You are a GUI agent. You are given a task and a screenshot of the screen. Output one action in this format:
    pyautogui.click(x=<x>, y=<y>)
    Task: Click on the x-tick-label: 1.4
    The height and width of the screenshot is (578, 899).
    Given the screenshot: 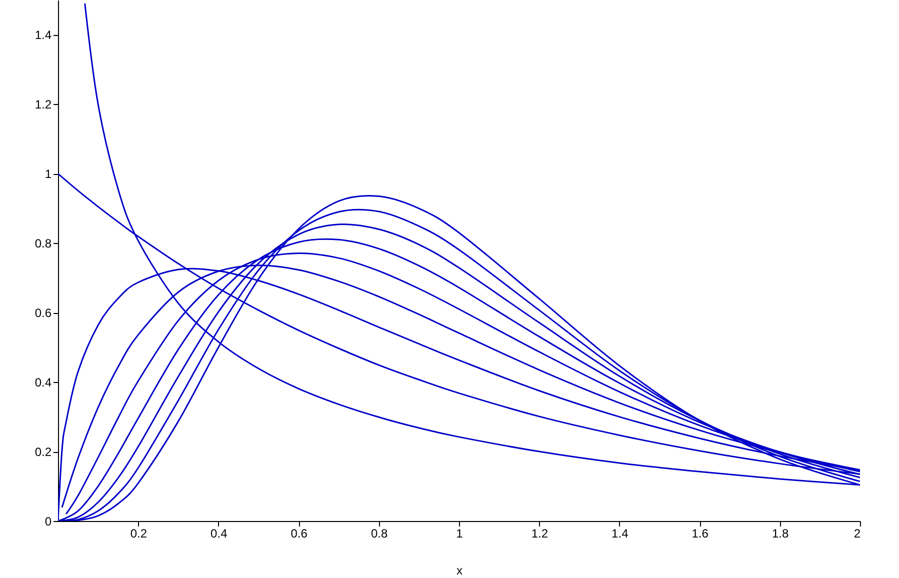 What is the action you would take?
    pyautogui.click(x=620, y=533)
    